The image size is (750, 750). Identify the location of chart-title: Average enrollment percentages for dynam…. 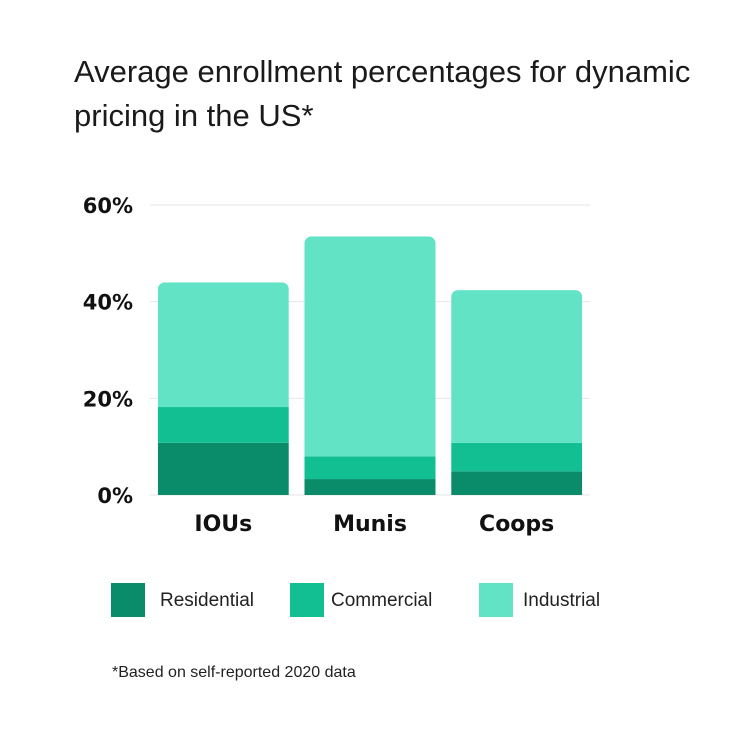
(382, 93).